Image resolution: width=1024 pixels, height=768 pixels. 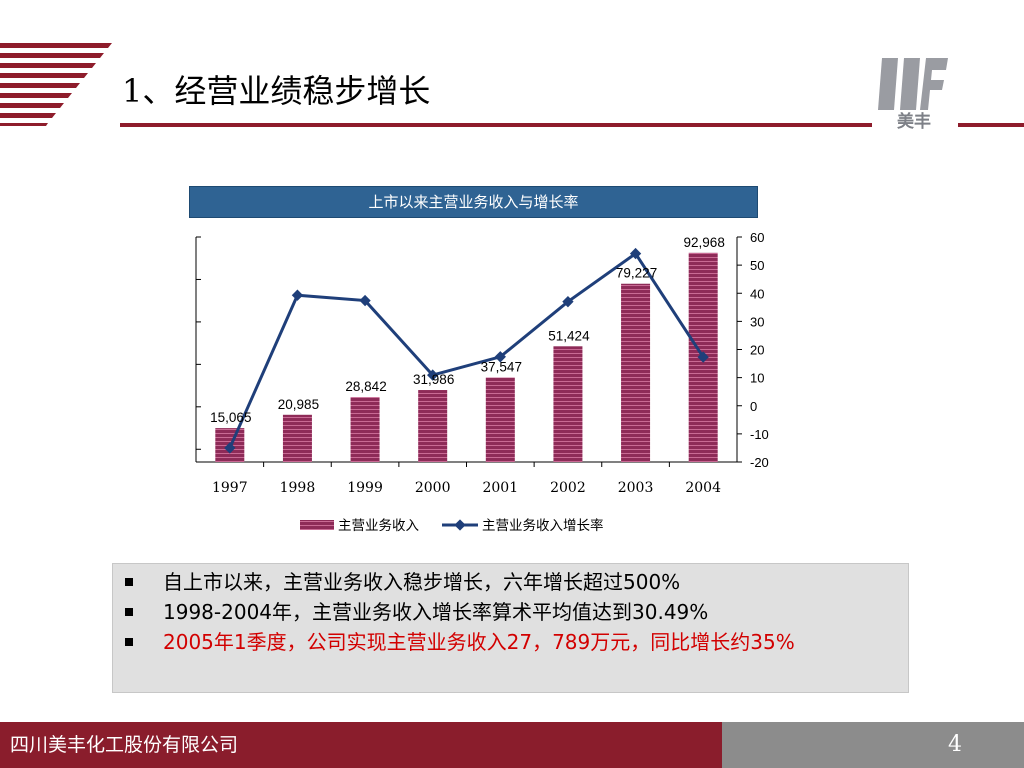 I want to click on bullet-text: 自上市以来，主营业务收入稳步增长，六年增长超过500%, so click(x=422, y=582).